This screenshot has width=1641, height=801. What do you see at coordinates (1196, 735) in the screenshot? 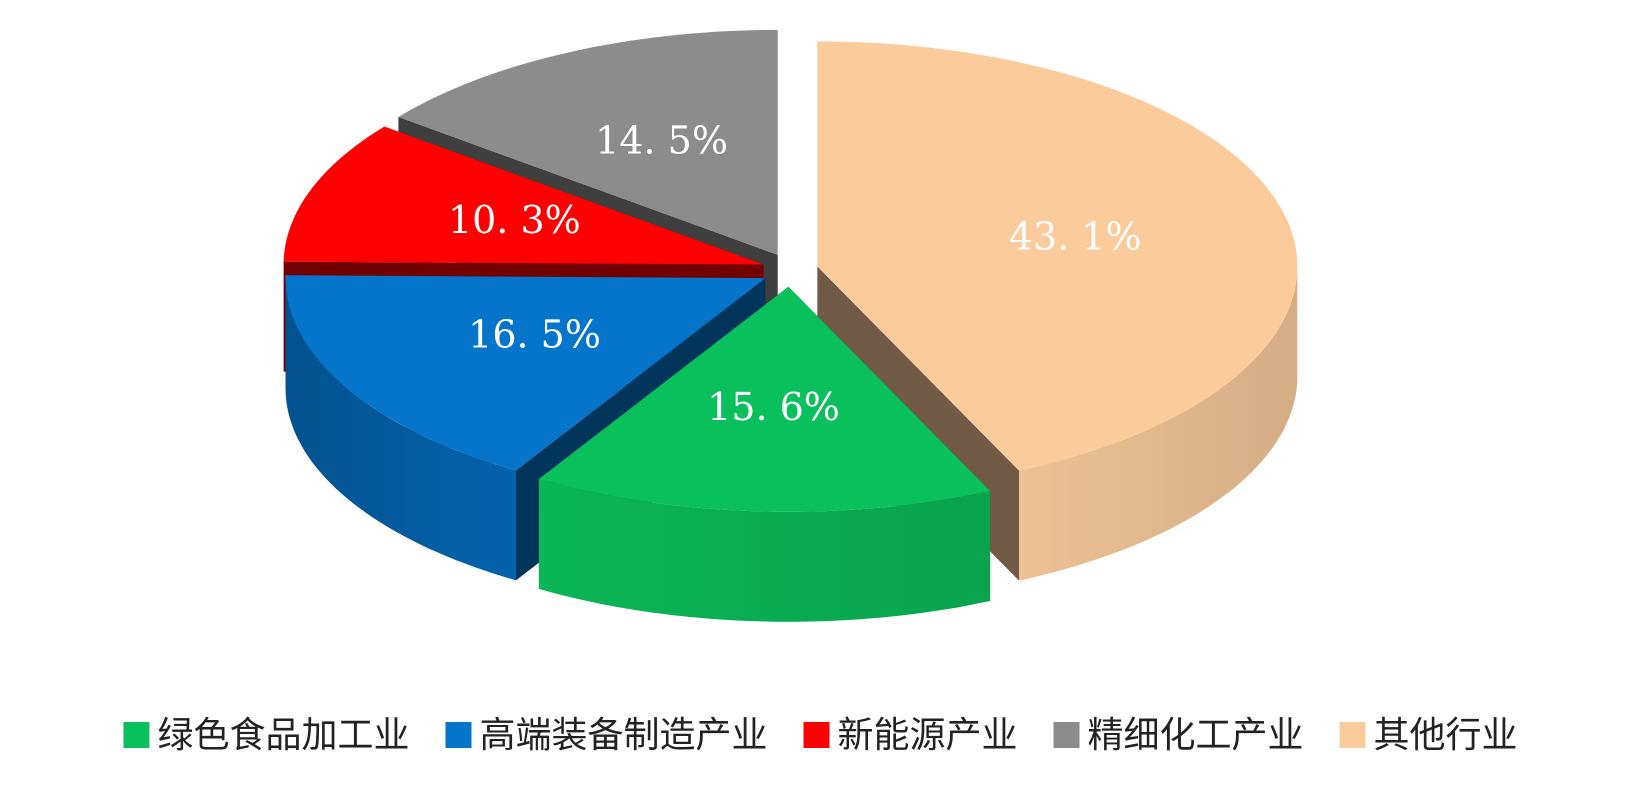
I see `legend-label: 精细化工产业` at bounding box center [1196, 735].